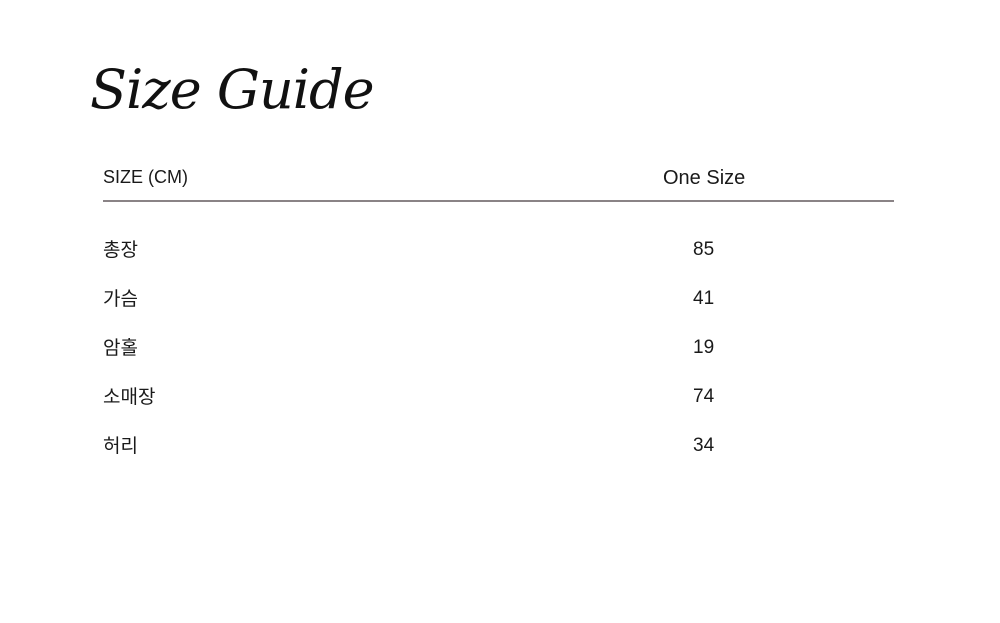  Describe the element at coordinates (120, 348) in the screenshot. I see `row-label: 암홀` at that location.